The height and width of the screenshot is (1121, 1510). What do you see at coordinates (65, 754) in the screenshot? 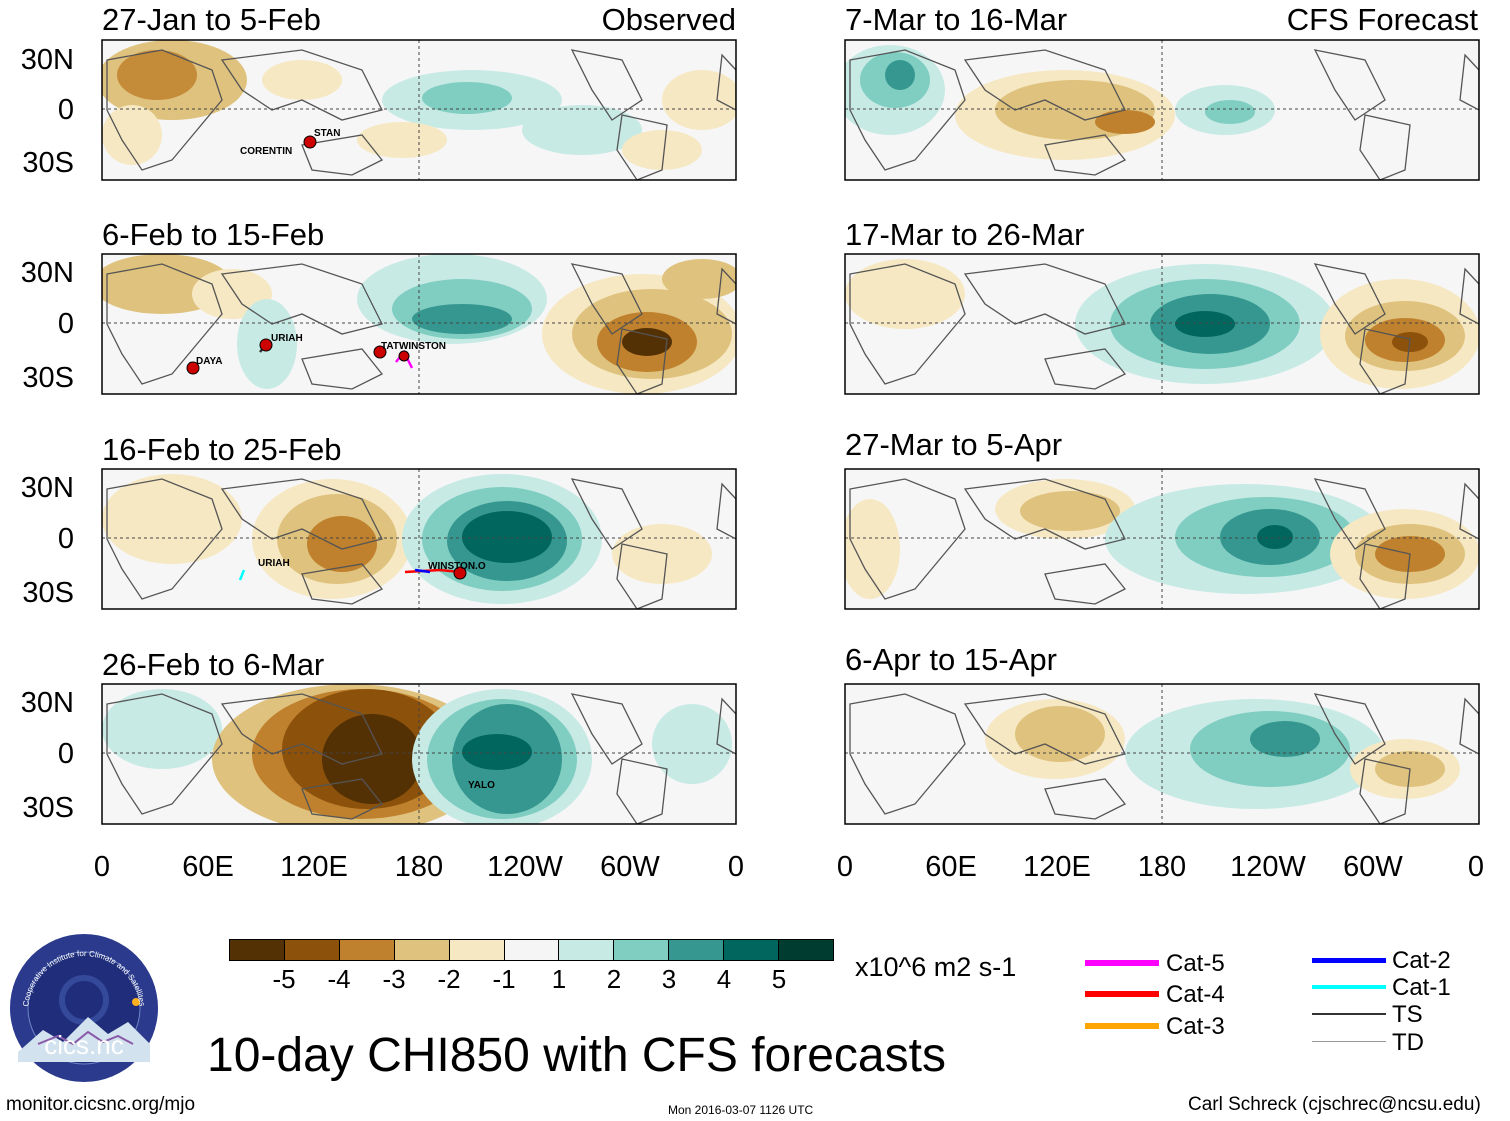
I see `y-label-0-row4: 0` at bounding box center [65, 754].